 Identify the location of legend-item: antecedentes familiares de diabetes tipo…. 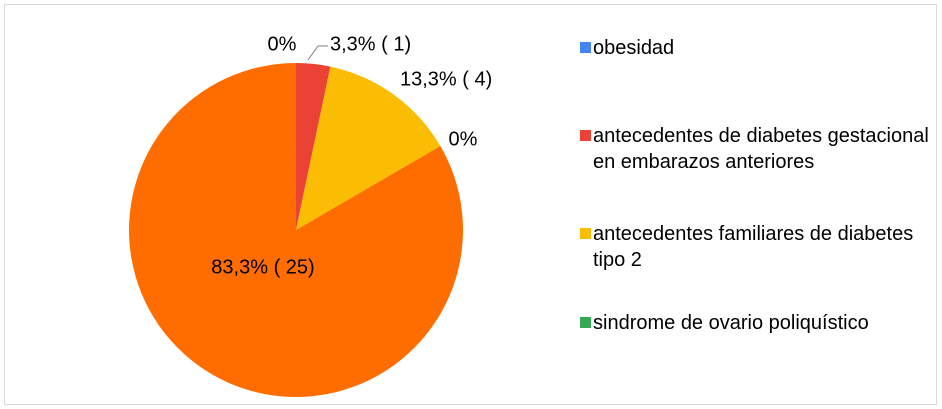
(755, 247).